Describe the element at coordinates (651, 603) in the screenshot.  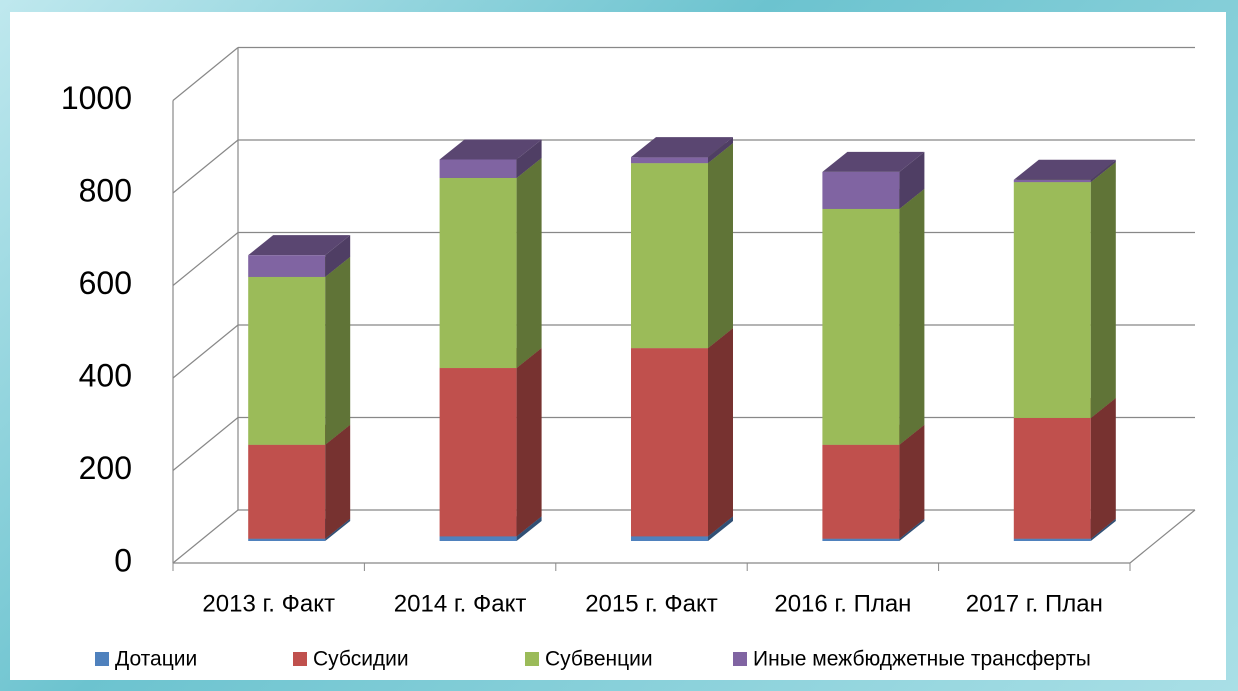
I see `x-tick-label: 2015 г. Факт` at that location.